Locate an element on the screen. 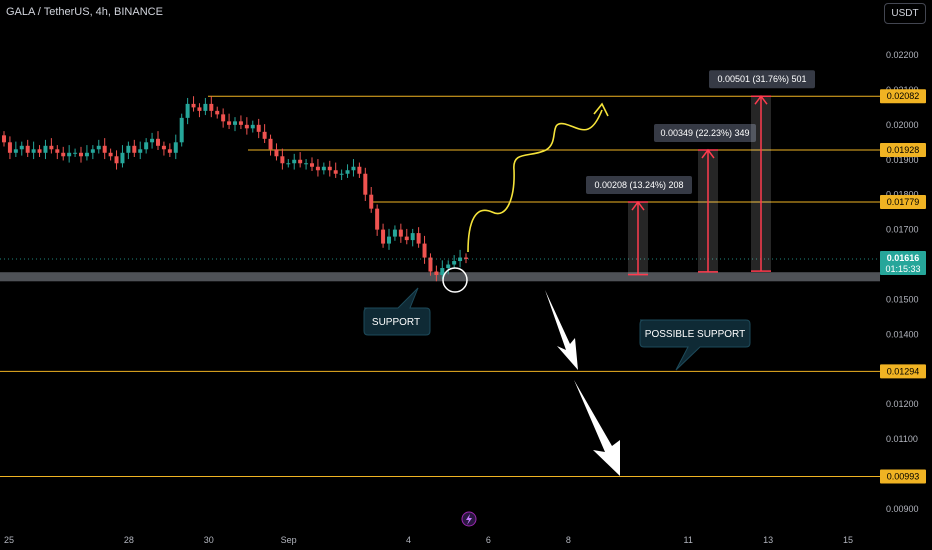 The width and height of the screenshot is (932, 550). support-zone is located at coordinates (440, 277).